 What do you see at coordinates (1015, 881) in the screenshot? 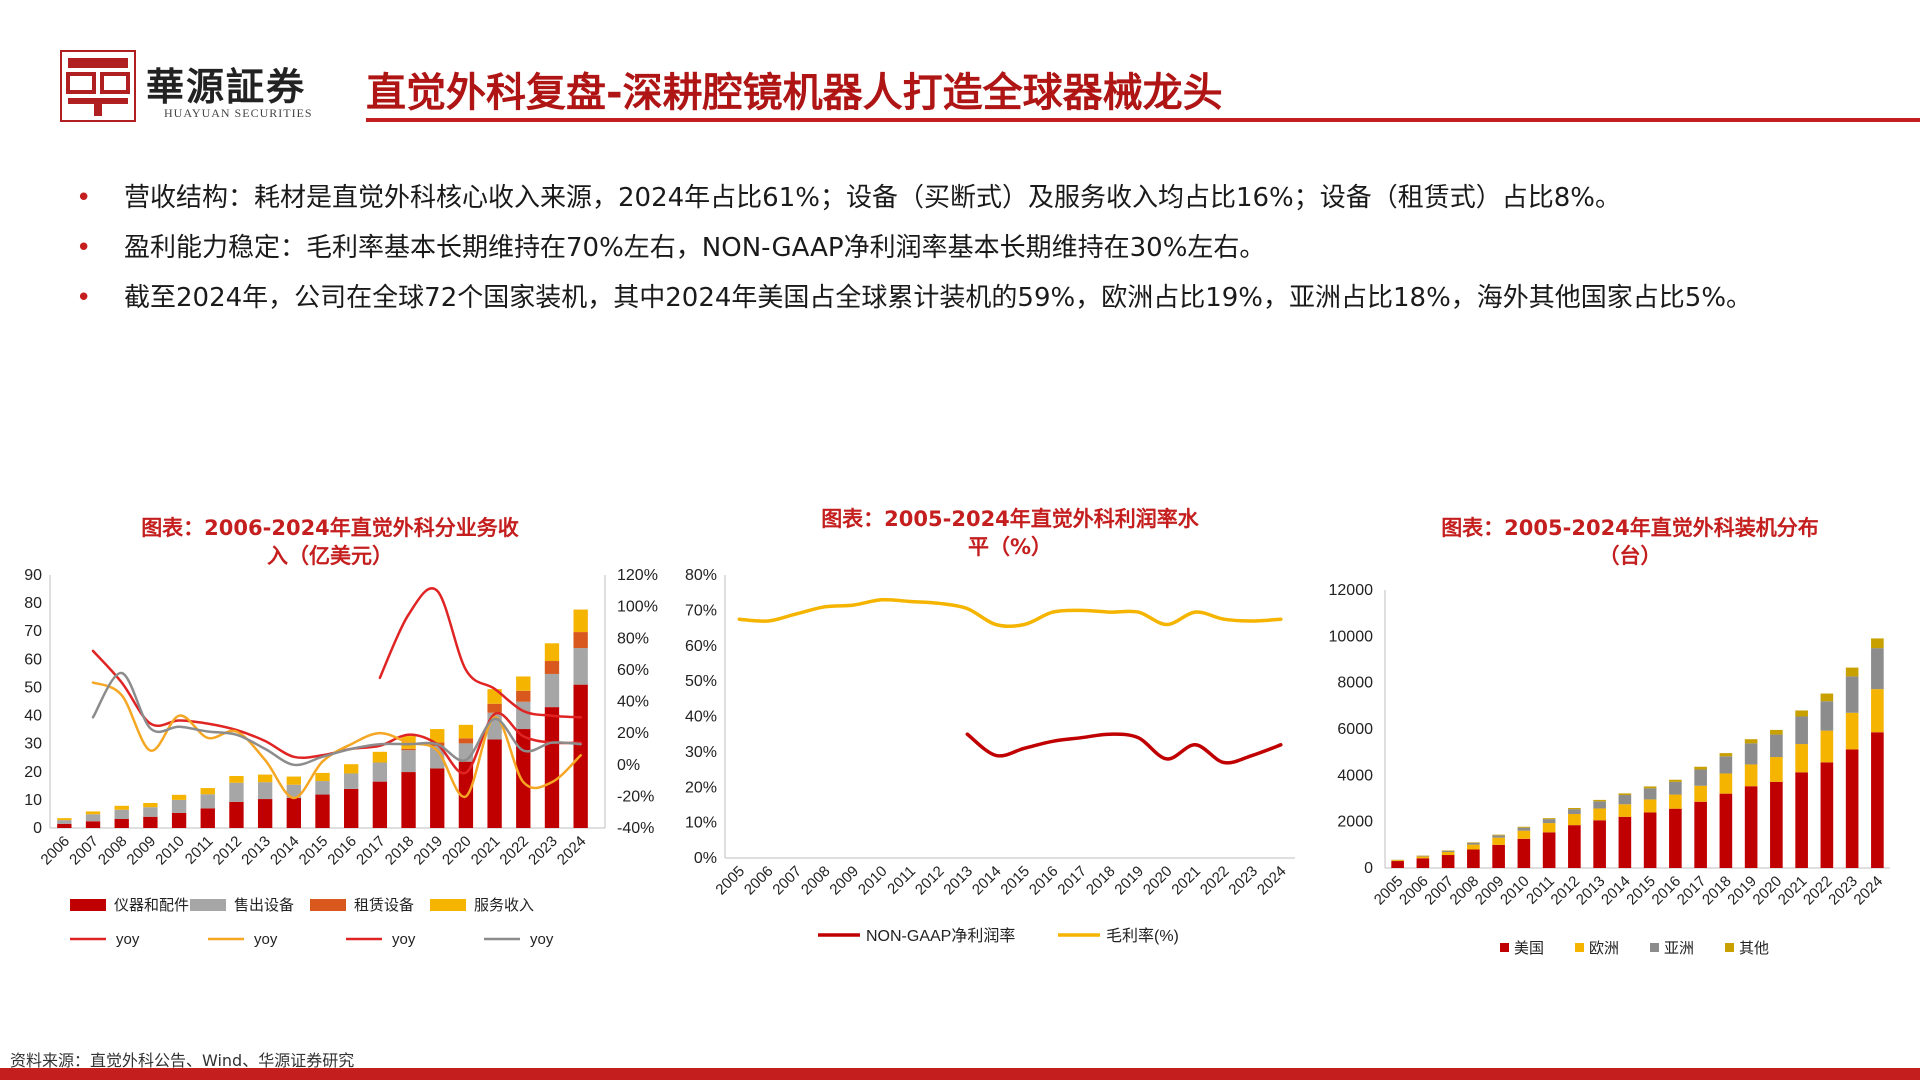
I see `x-tick-label: 2015` at bounding box center [1015, 881].